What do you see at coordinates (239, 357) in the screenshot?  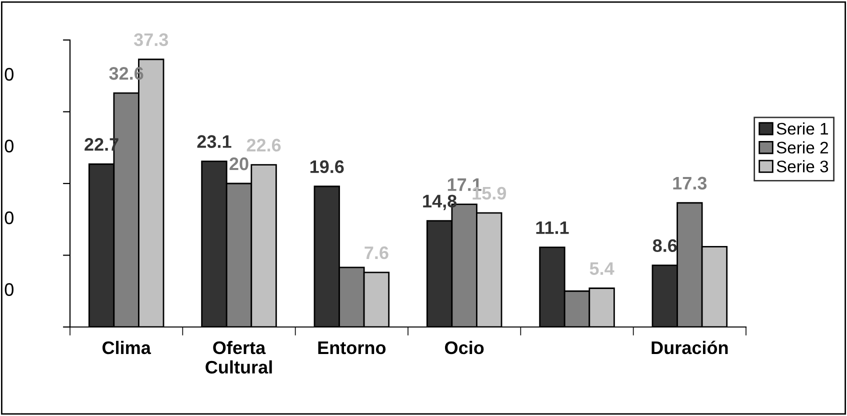 I see `x-tick-label: Oferta Cultural` at bounding box center [239, 357].